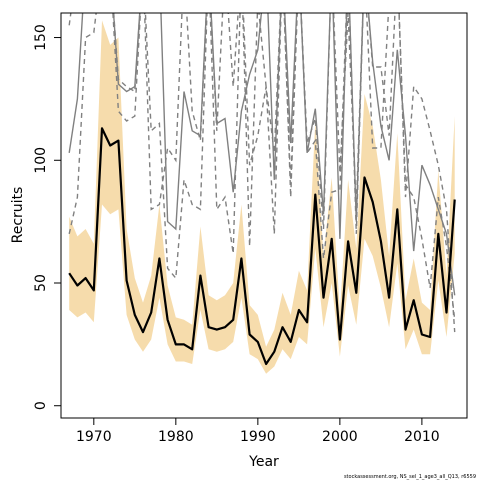  I want to click on y-tick-label-50: 50, so click(41, 283).